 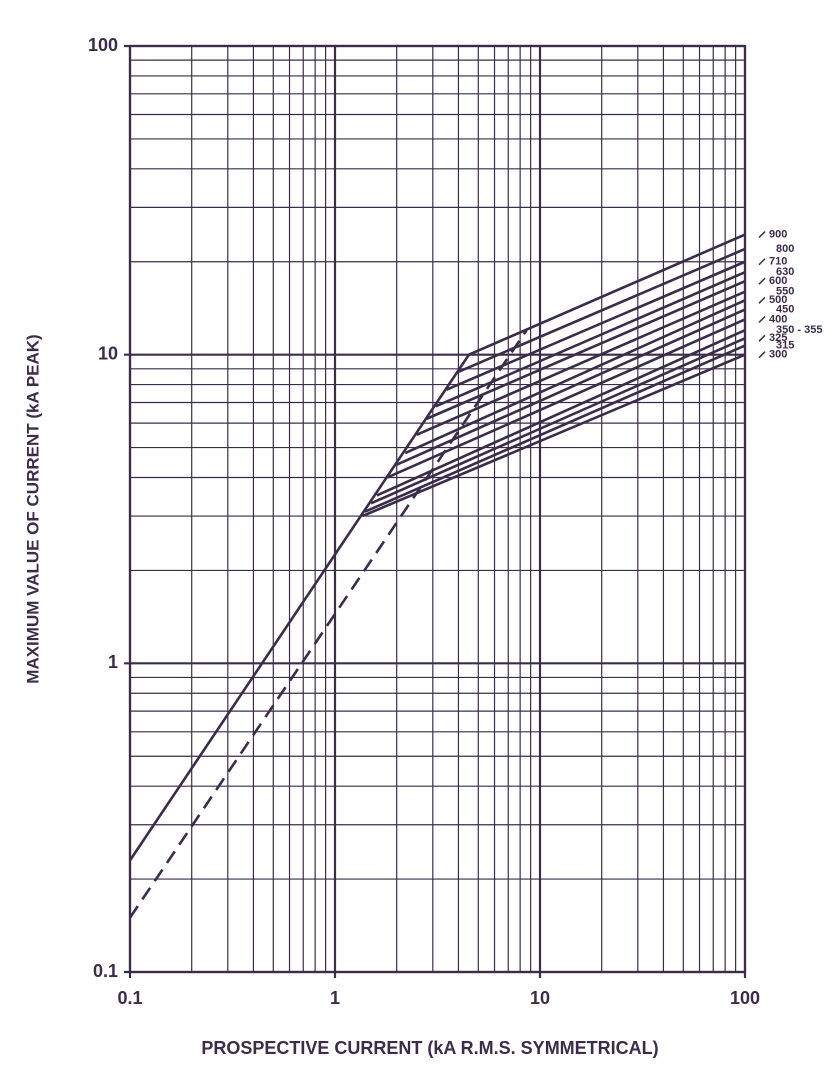 I want to click on legend-label: 630, so click(x=785, y=272).